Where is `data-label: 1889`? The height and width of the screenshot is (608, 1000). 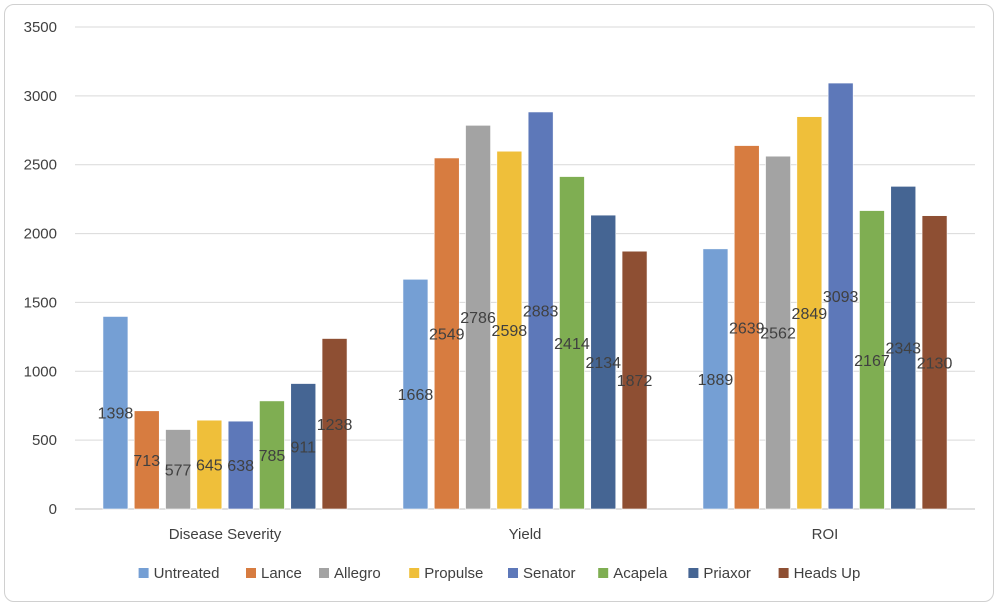 data-label: 1889 is located at coordinates (716, 380).